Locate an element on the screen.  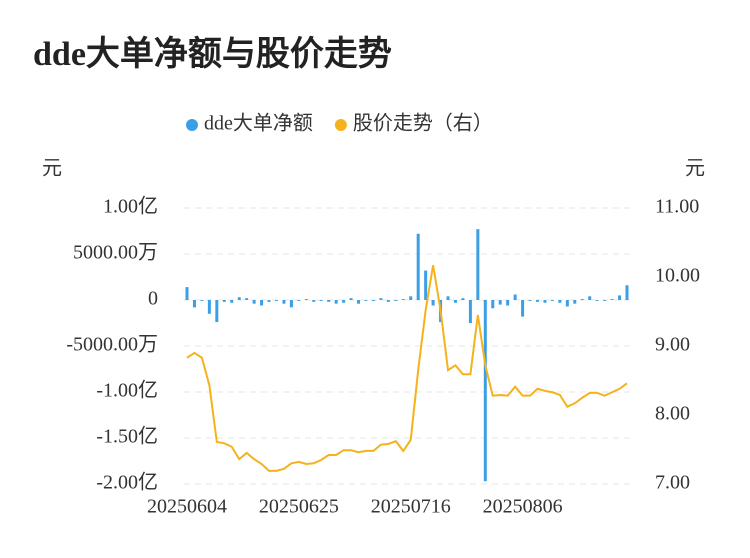
x-tick-label: 20250806 is located at coordinates (523, 507).